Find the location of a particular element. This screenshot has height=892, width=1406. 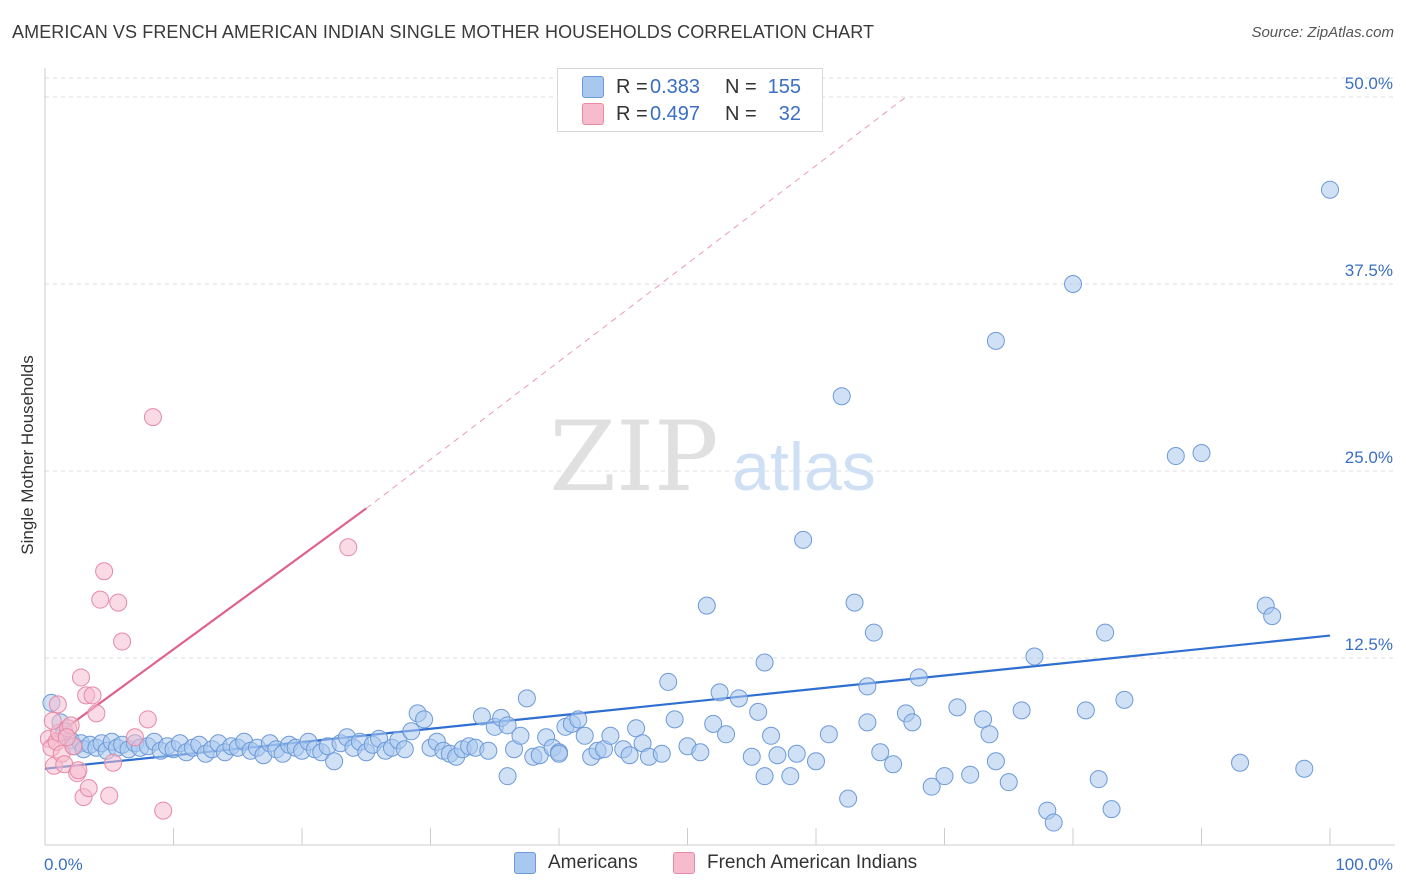

french-american-indians-trend-line is located at coordinates (205, 626).